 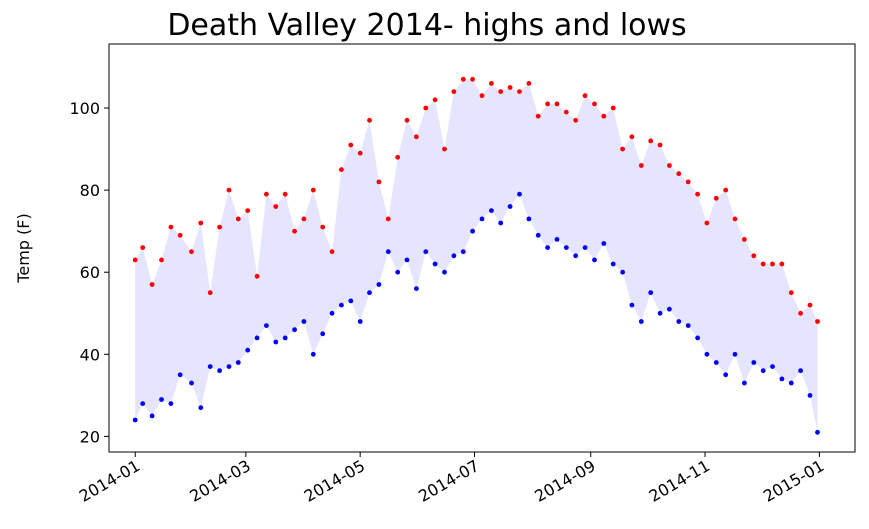 What do you see at coordinates (84, 108) in the screenshot?
I see `y-tick-label: 100` at bounding box center [84, 108].